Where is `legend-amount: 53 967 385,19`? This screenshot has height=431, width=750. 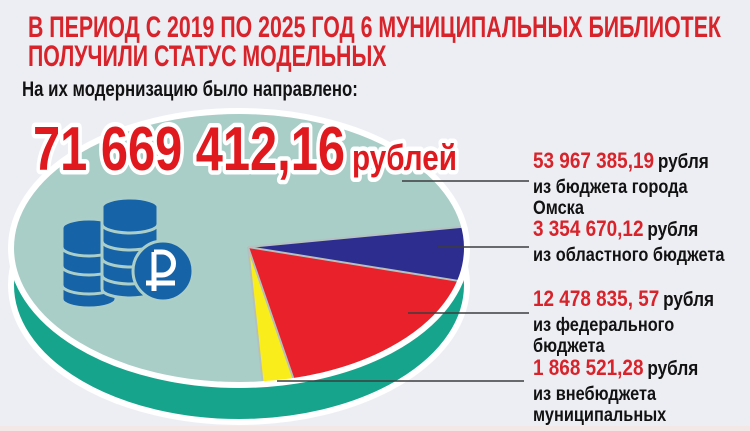
legend-amount: 53 967 385,19 is located at coordinates (594, 160).